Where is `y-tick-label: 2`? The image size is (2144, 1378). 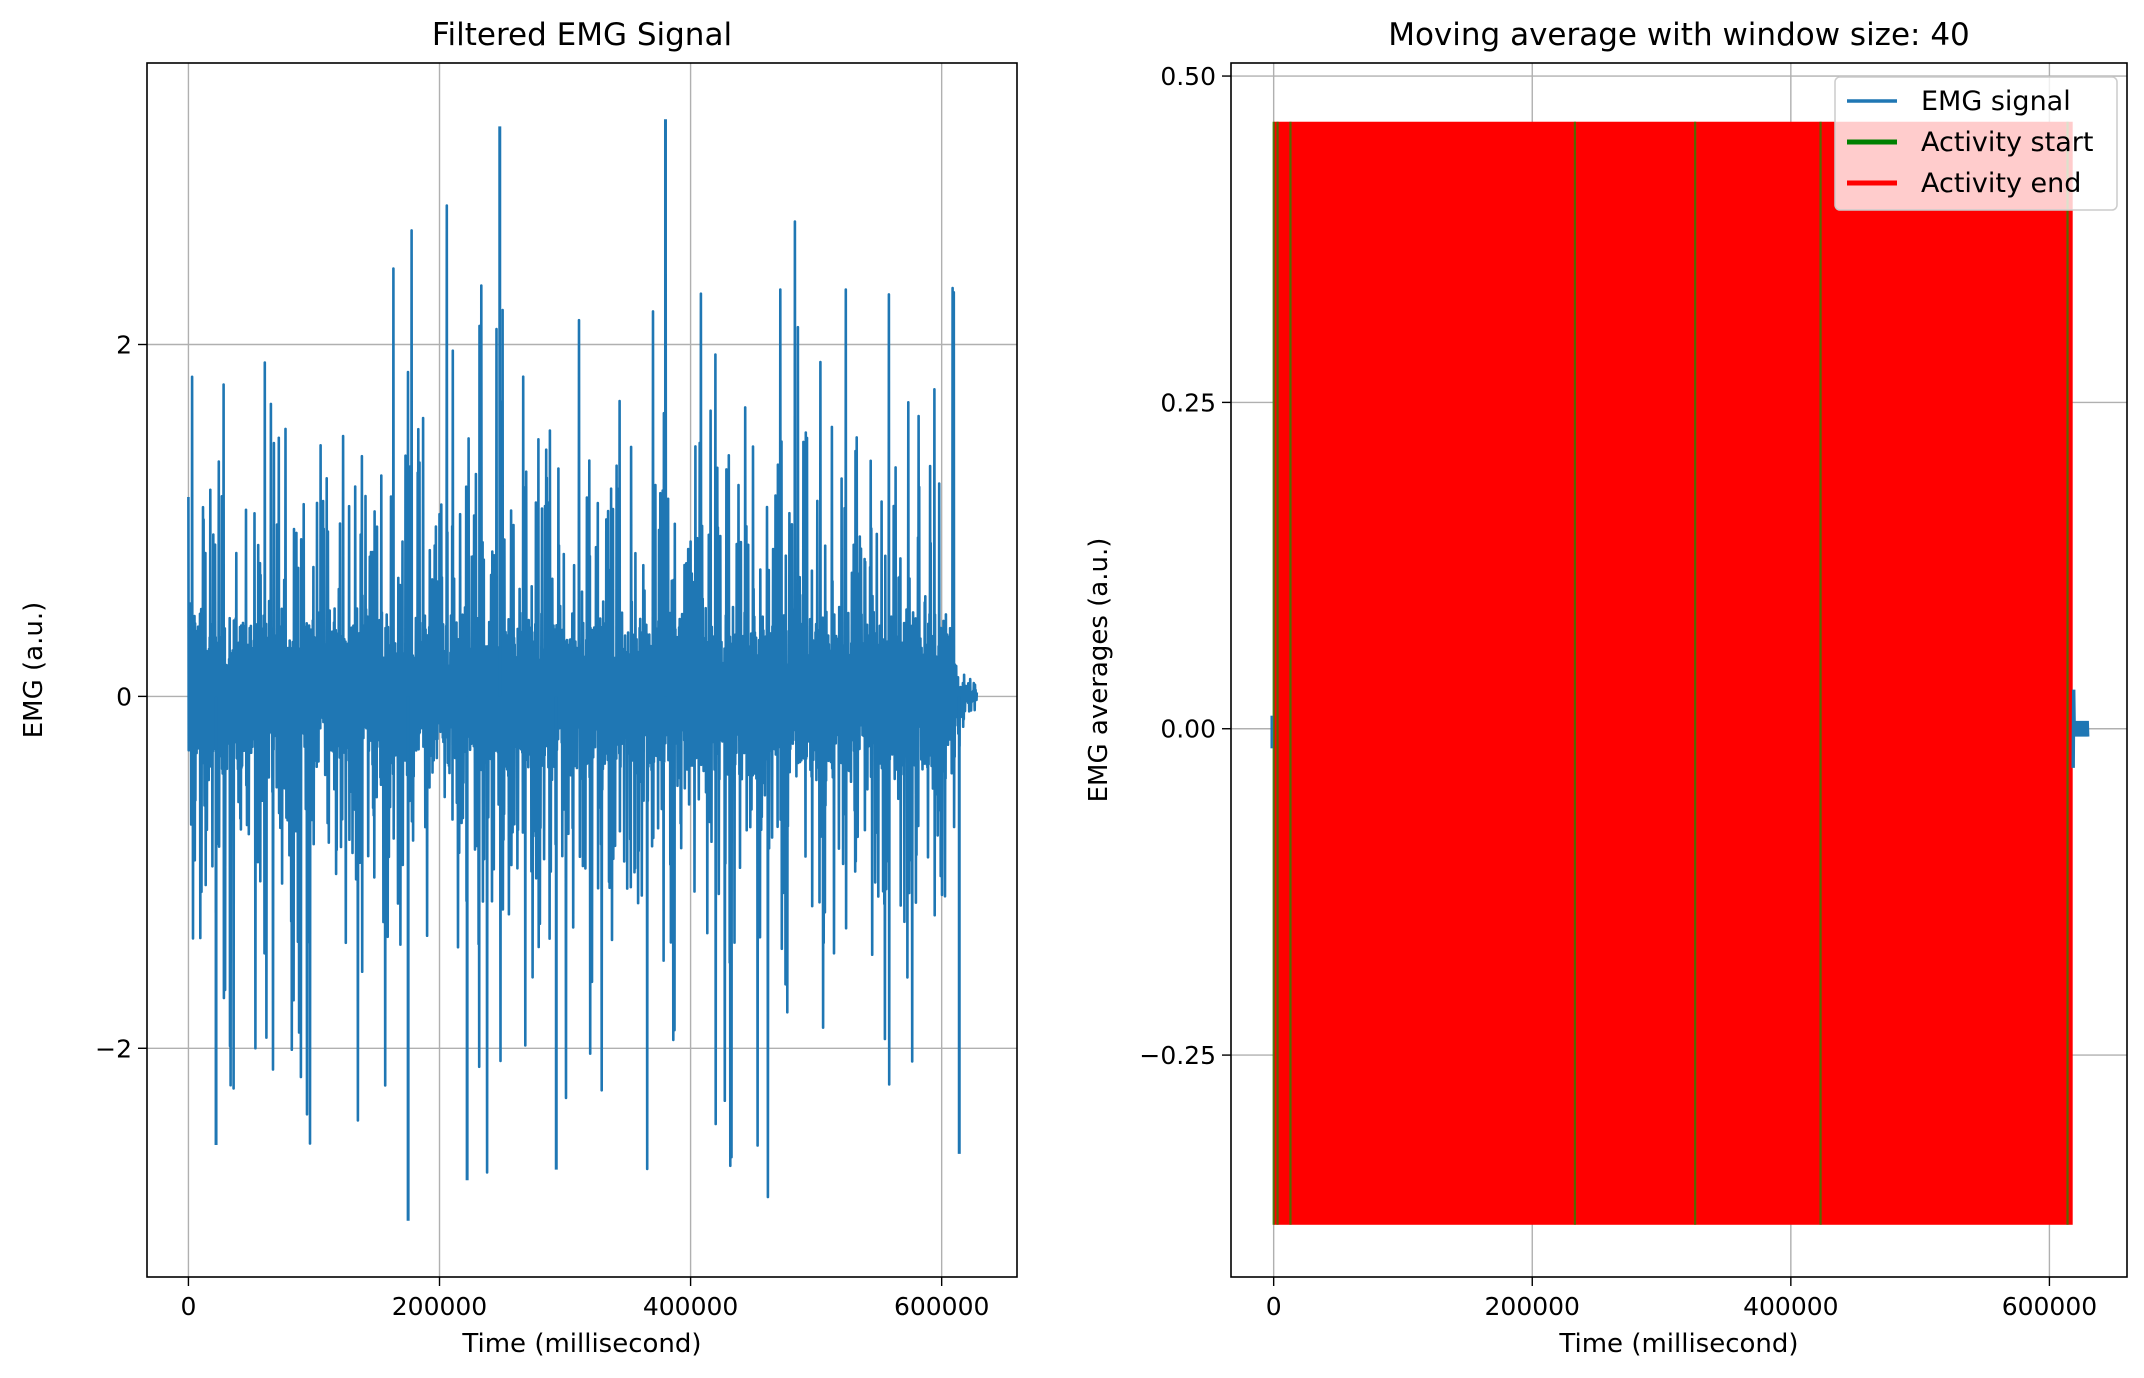
y-tick-label: 2 is located at coordinates (124, 345).